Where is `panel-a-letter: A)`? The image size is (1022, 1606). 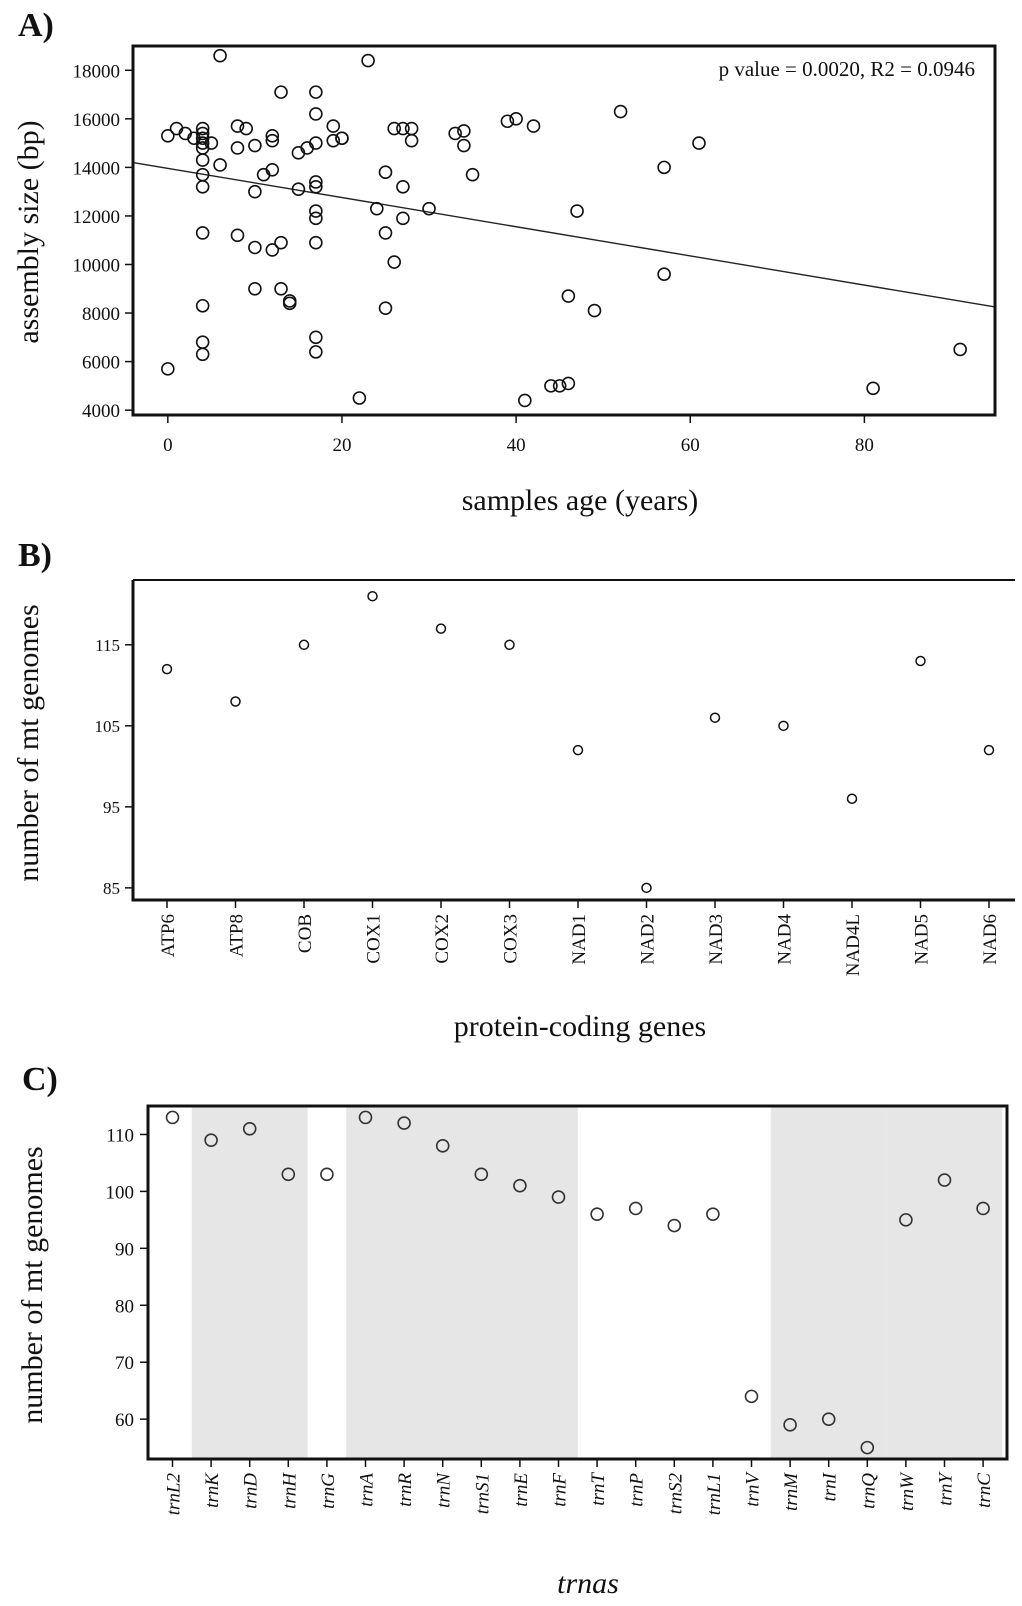 panel-a-letter: A) is located at coordinates (36, 25).